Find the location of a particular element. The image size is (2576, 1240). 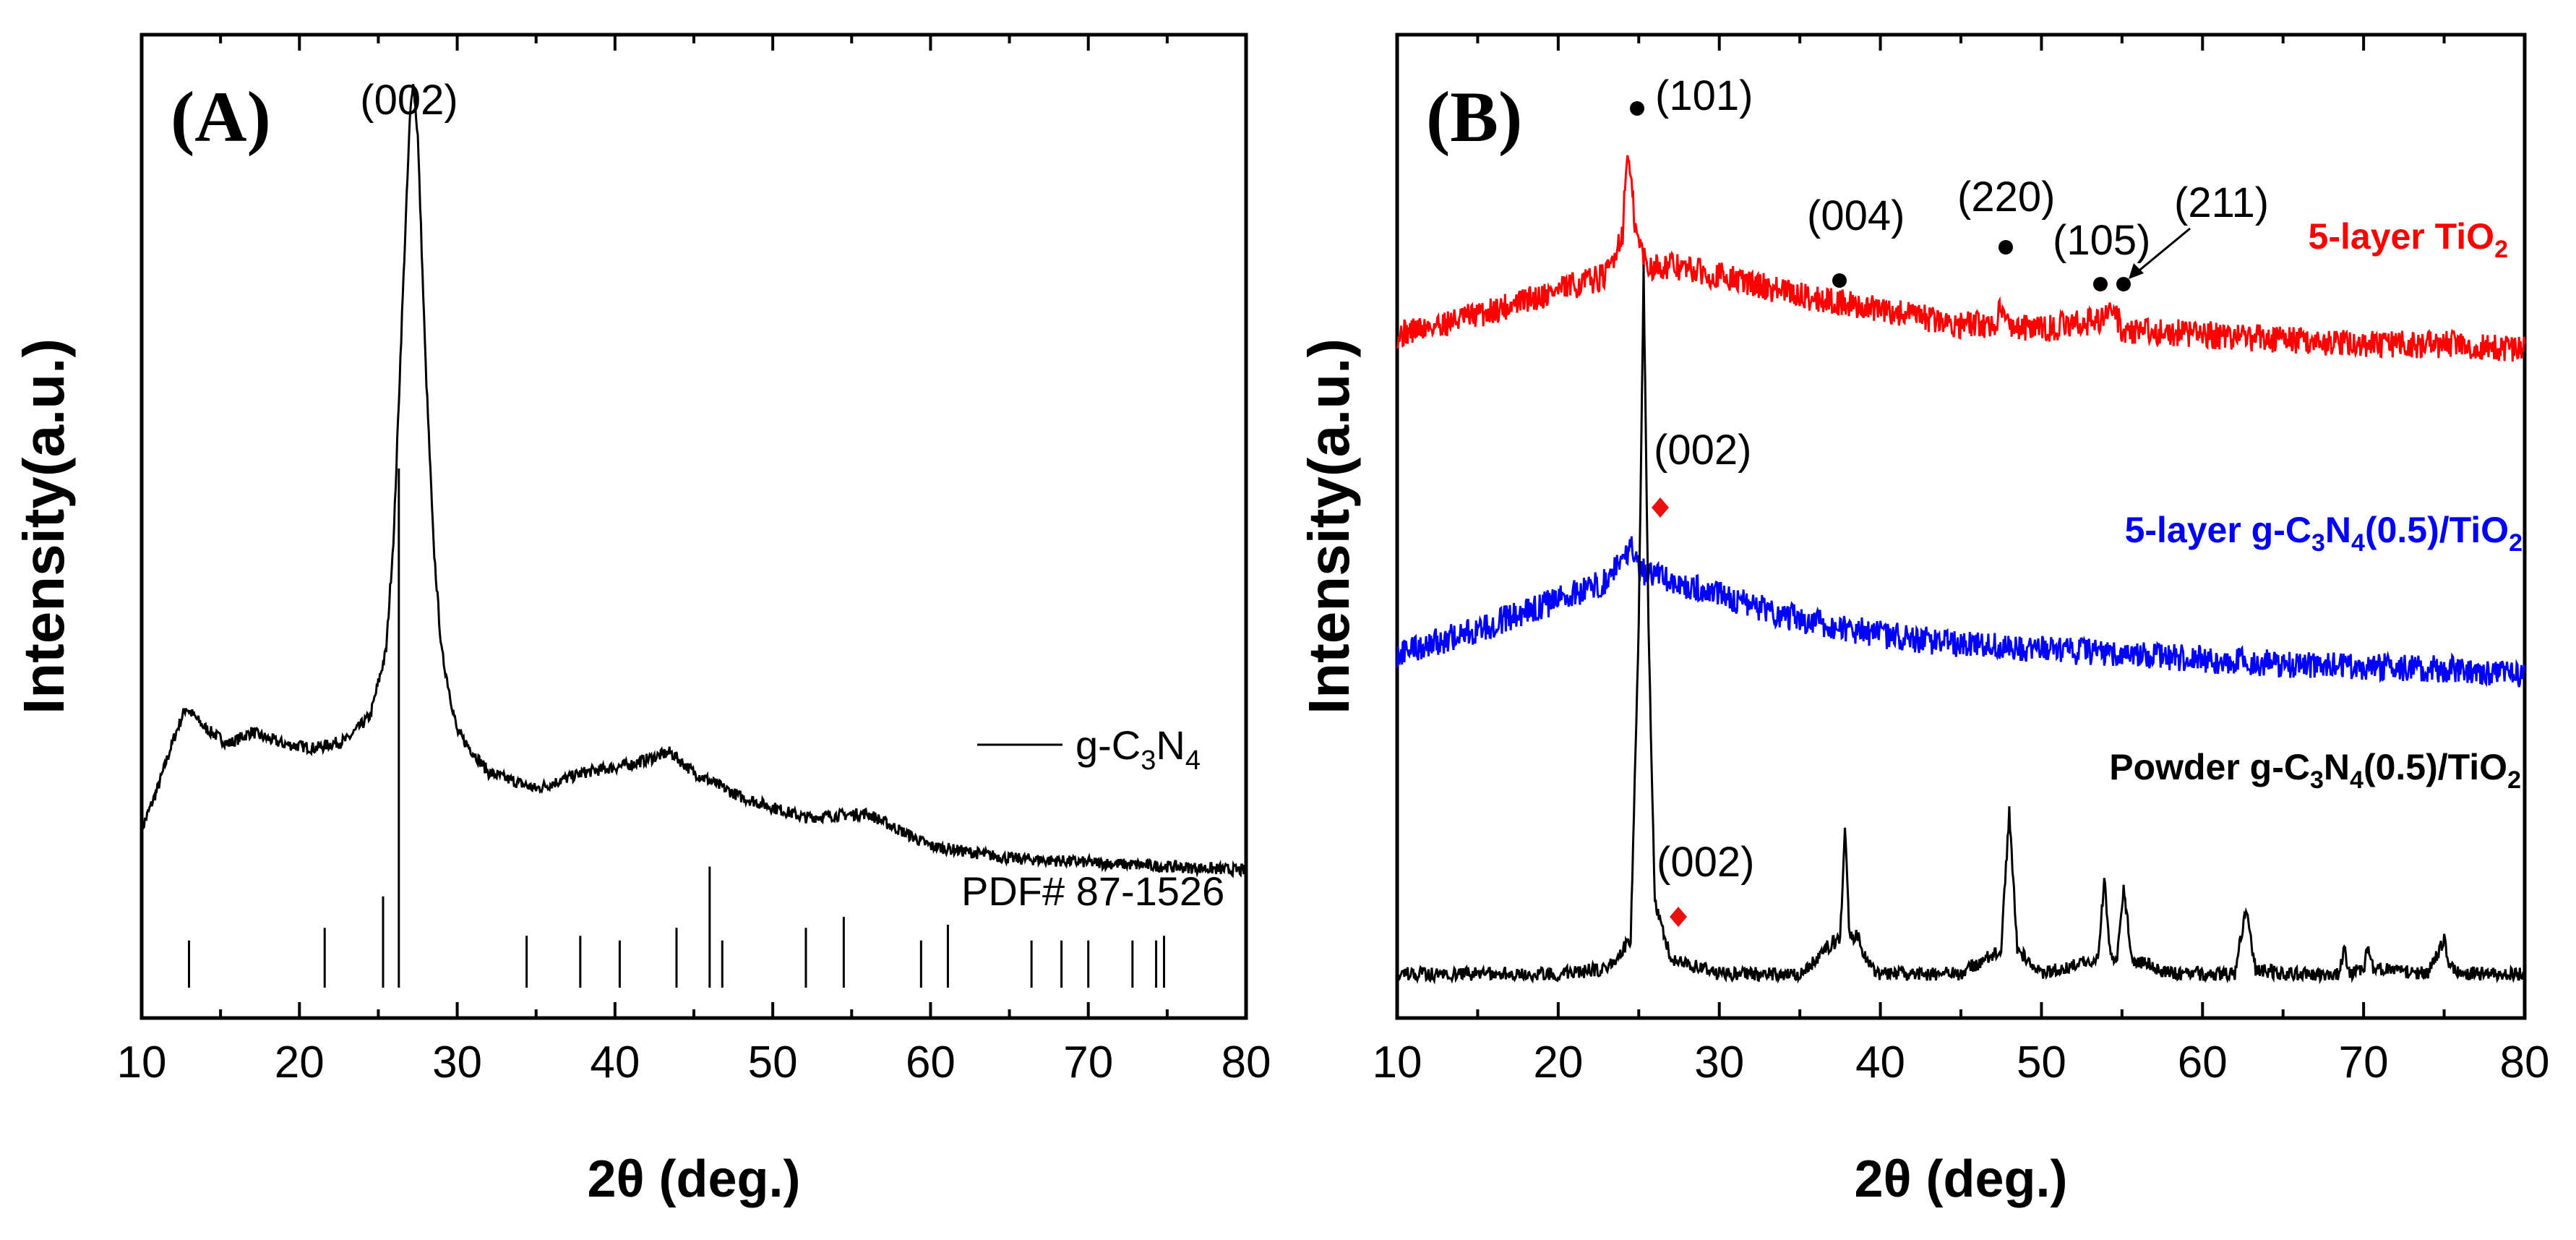

panel-b-x-tick-label-80: 80 is located at coordinates (2525, 1062).